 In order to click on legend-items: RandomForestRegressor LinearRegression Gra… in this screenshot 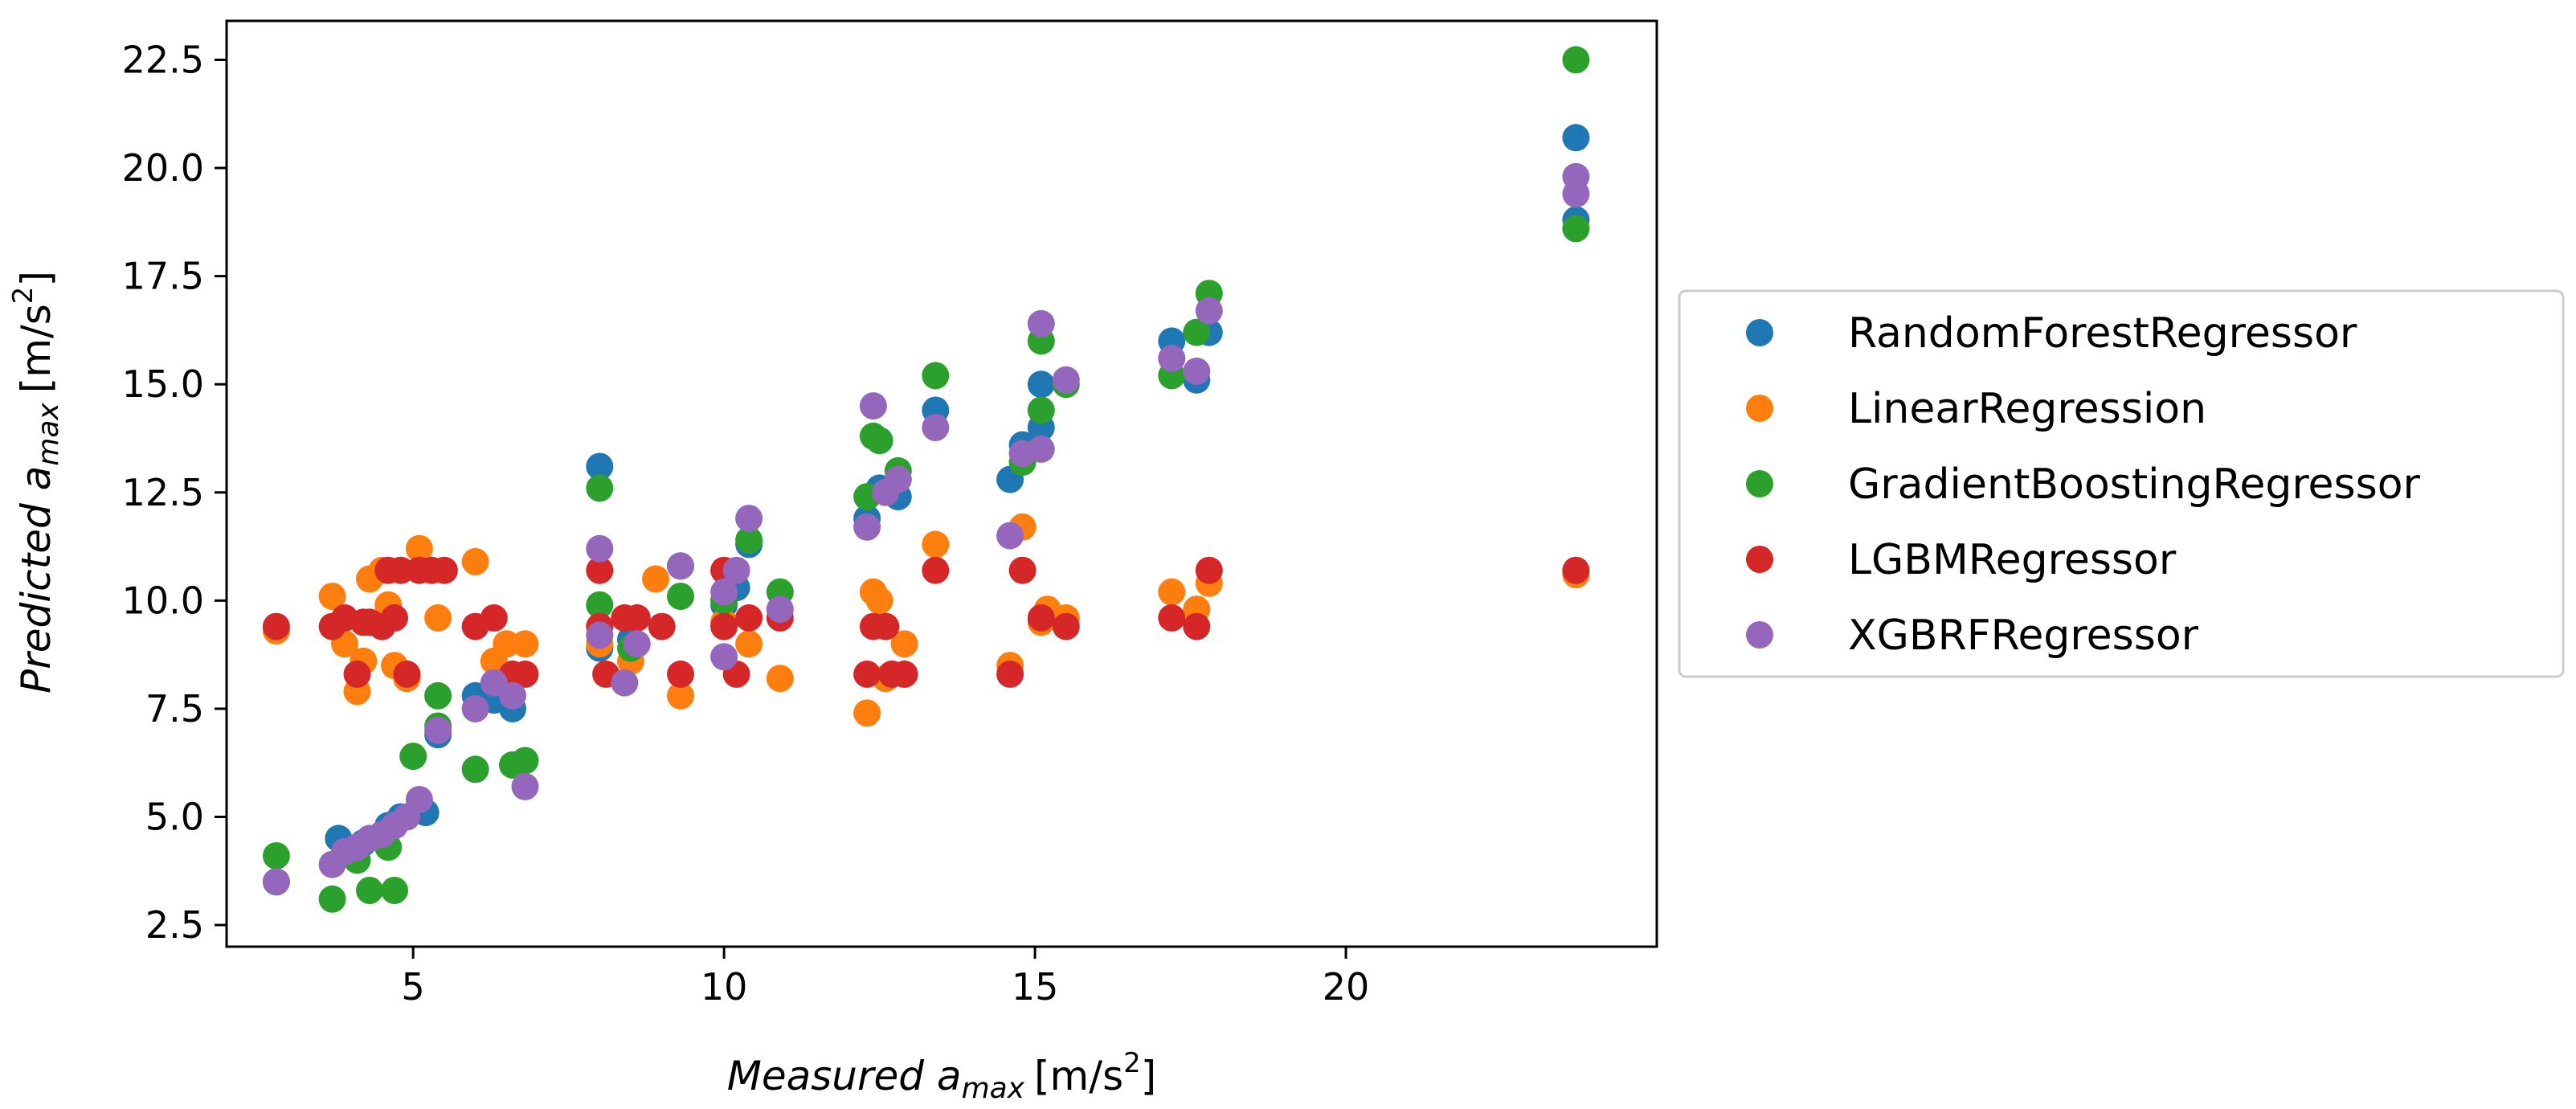, I will do `click(2084, 484)`.